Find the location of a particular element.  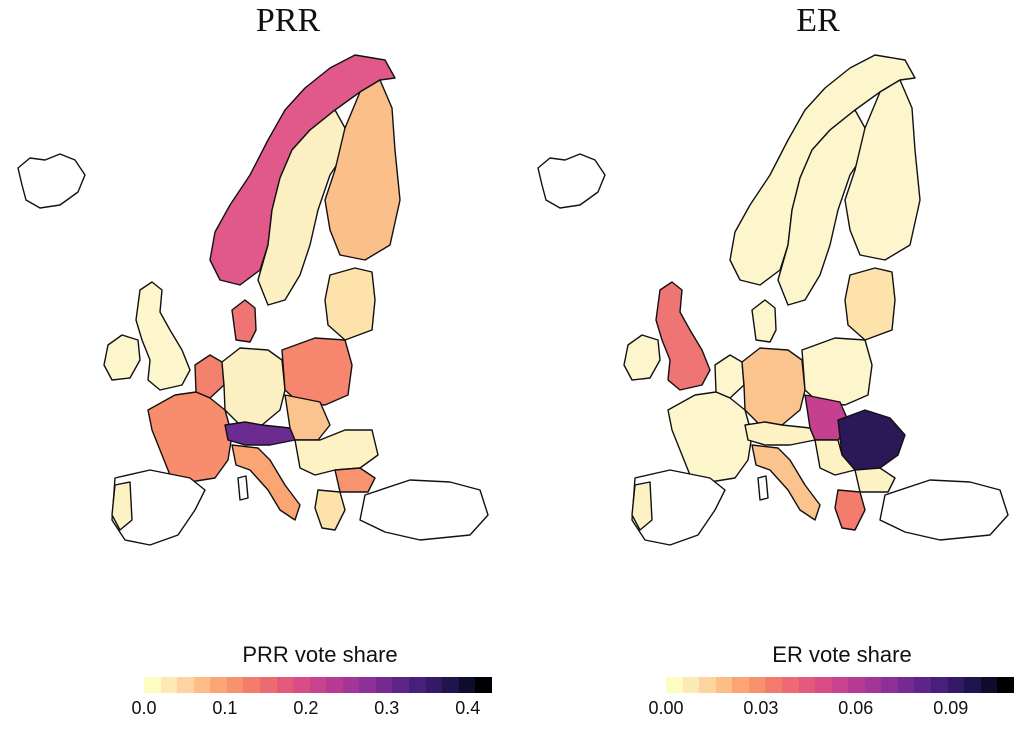

legend-tick-label: 0.00 is located at coordinates (666, 708).